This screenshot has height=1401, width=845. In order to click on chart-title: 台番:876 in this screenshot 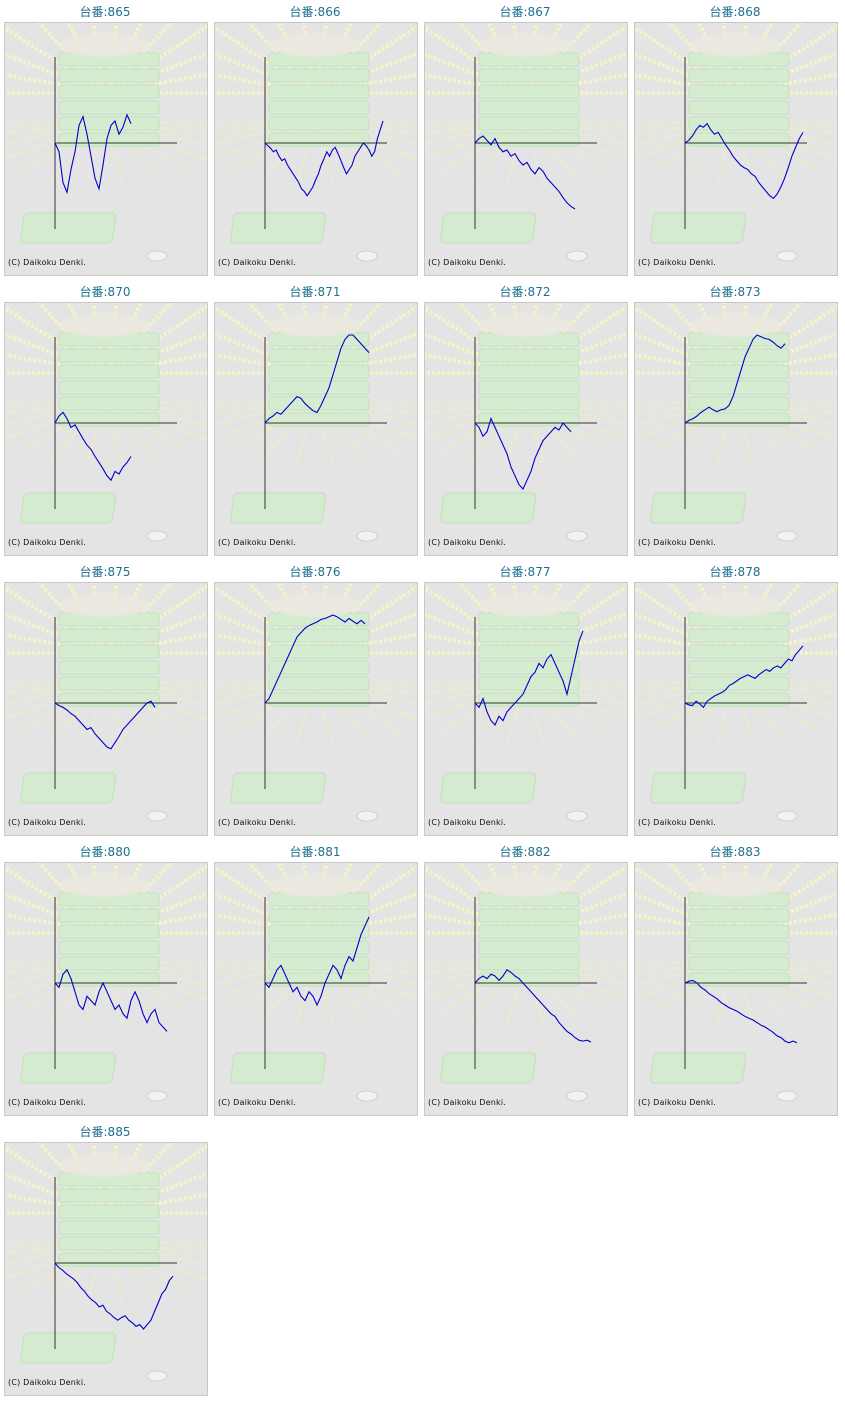, I will do `click(315, 572)`.